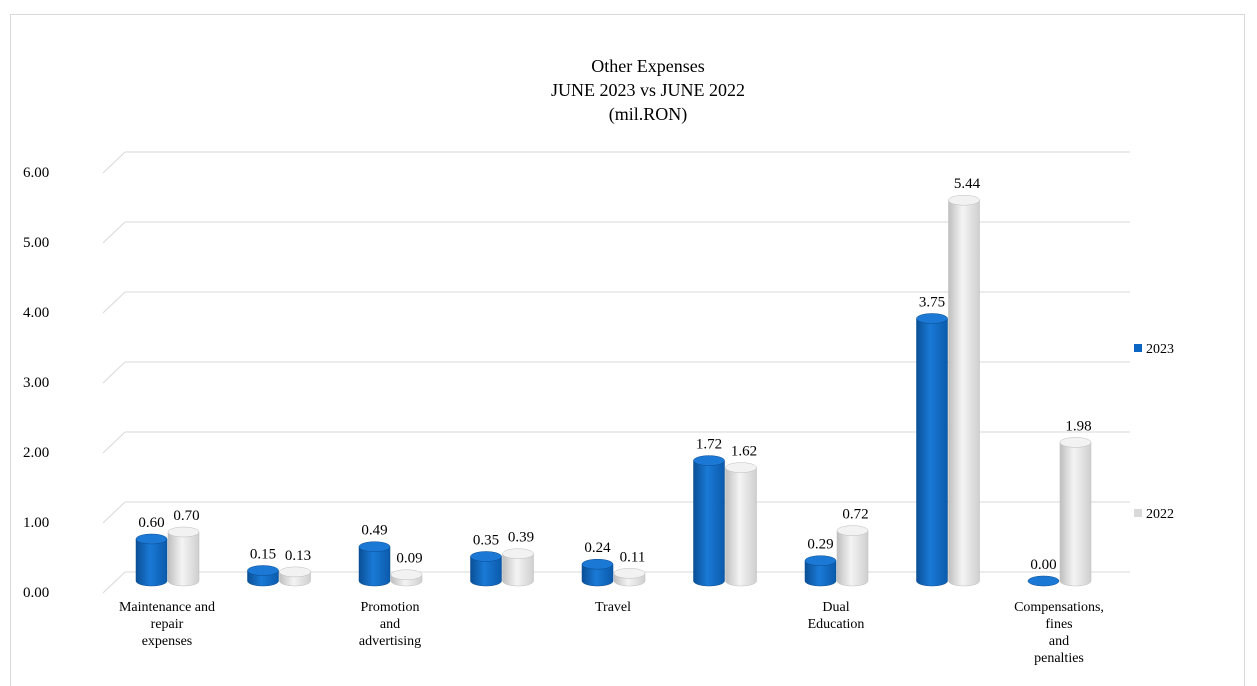 The image size is (1257, 686). I want to click on x-tick-label-2: advertising, so click(390, 641).